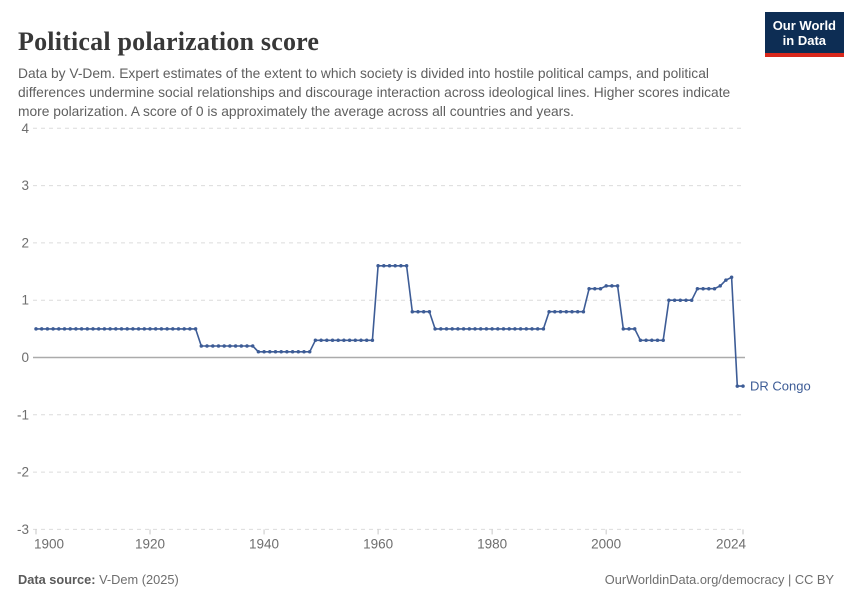 The height and width of the screenshot is (600, 850). I want to click on data-source-value: V-Dem (2025), so click(137, 579).